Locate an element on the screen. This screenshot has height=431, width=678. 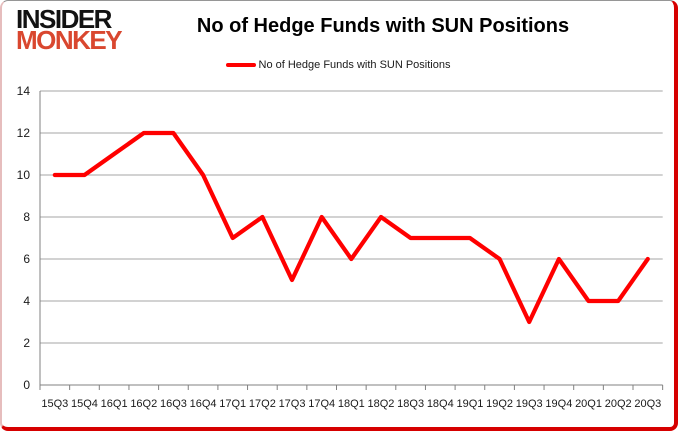
x-axis-label: 15Q4 is located at coordinates (84, 404).